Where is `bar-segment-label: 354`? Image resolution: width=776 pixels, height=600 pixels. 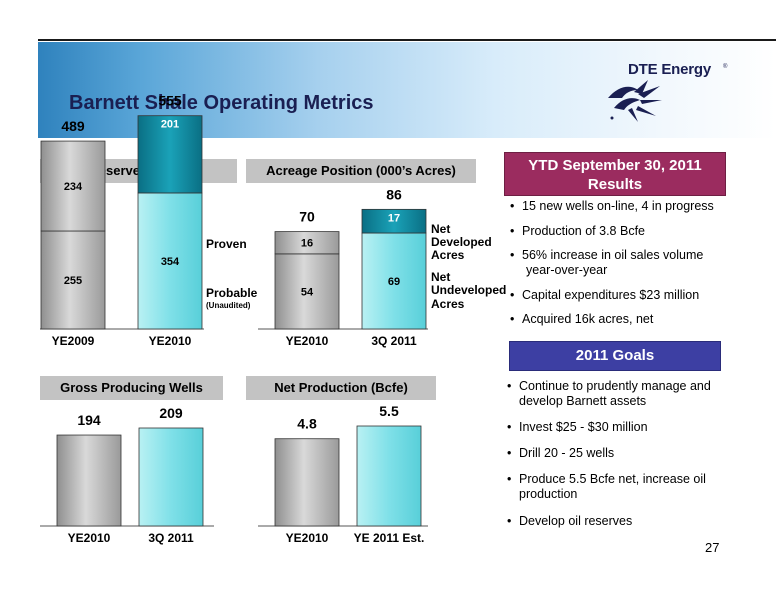
bar-segment-label: 354 is located at coordinates (170, 262).